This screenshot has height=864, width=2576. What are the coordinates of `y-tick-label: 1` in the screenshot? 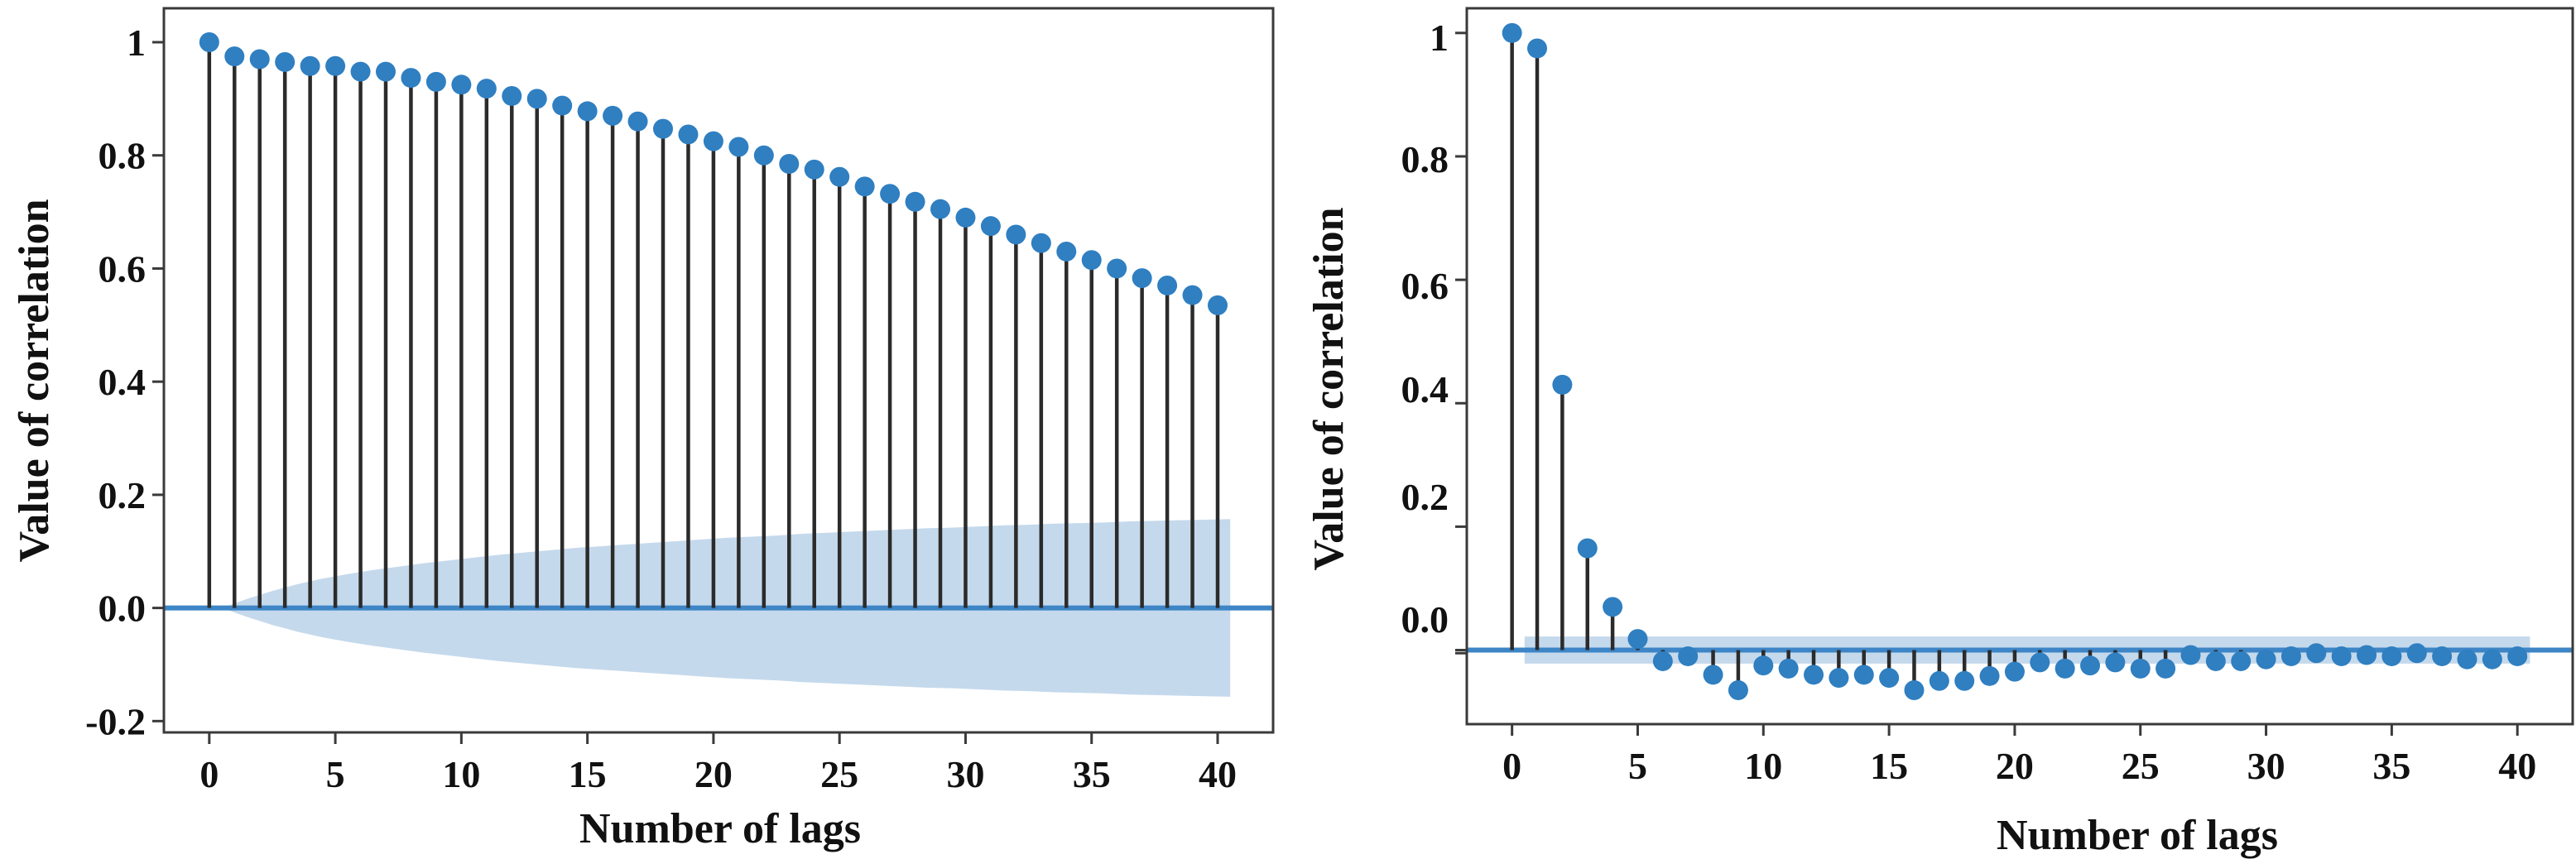 It's located at (1439, 38).